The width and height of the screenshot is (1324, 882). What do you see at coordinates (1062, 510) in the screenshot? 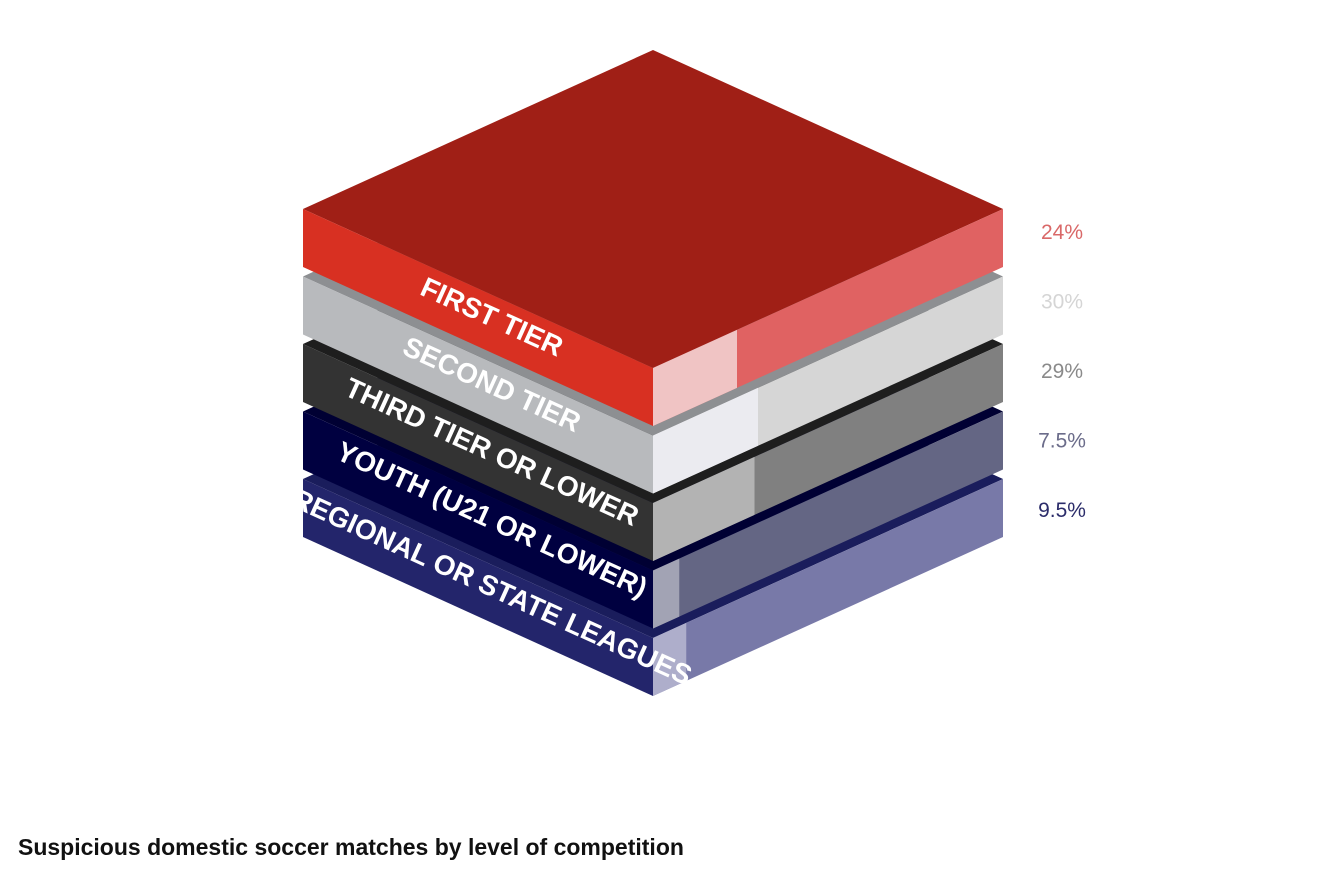
I see `percent-label: 9.5%` at bounding box center [1062, 510].